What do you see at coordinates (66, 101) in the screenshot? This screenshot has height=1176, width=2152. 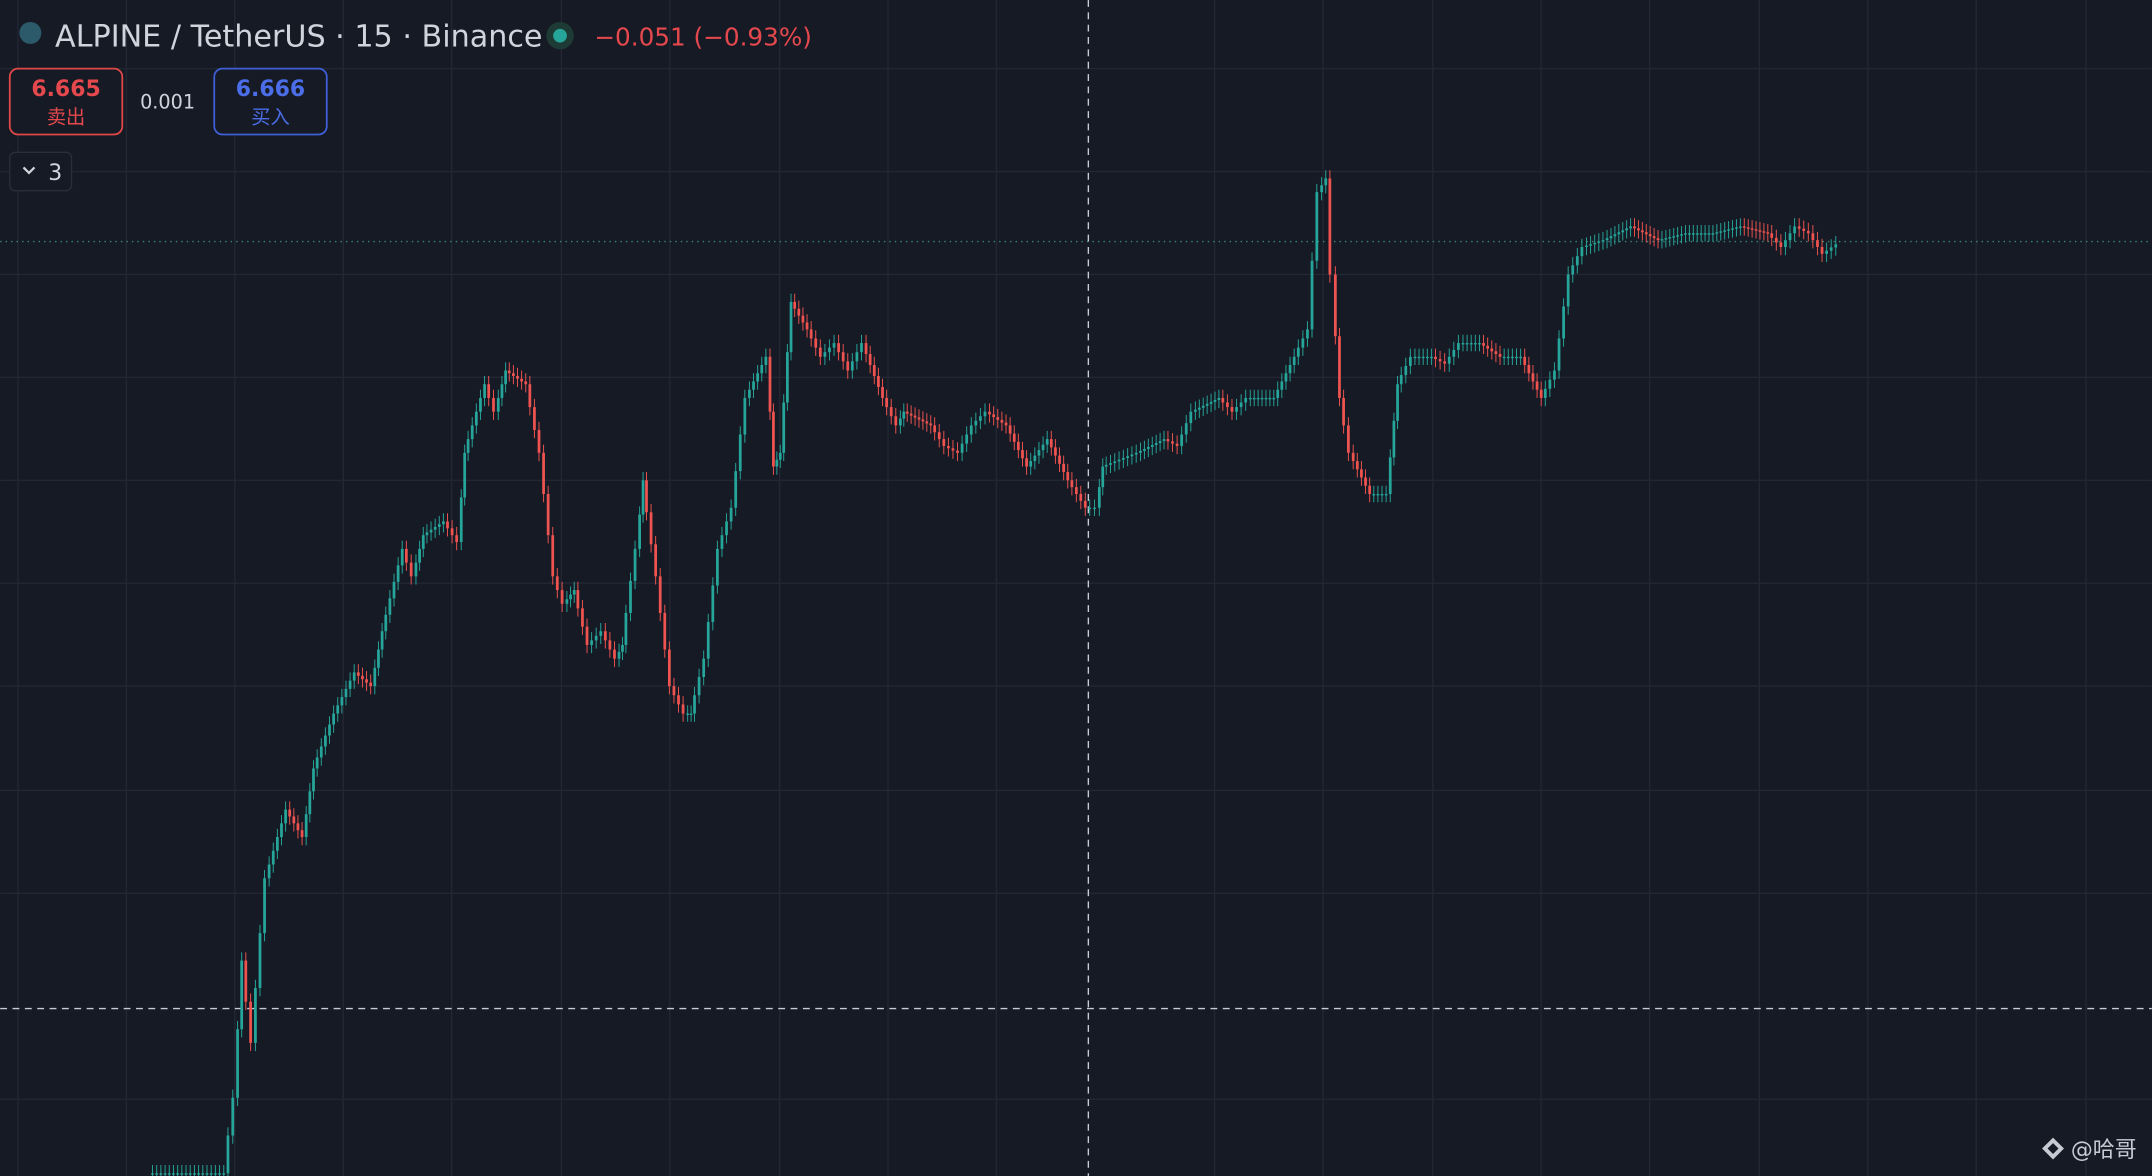 I see `sell-button` at bounding box center [66, 101].